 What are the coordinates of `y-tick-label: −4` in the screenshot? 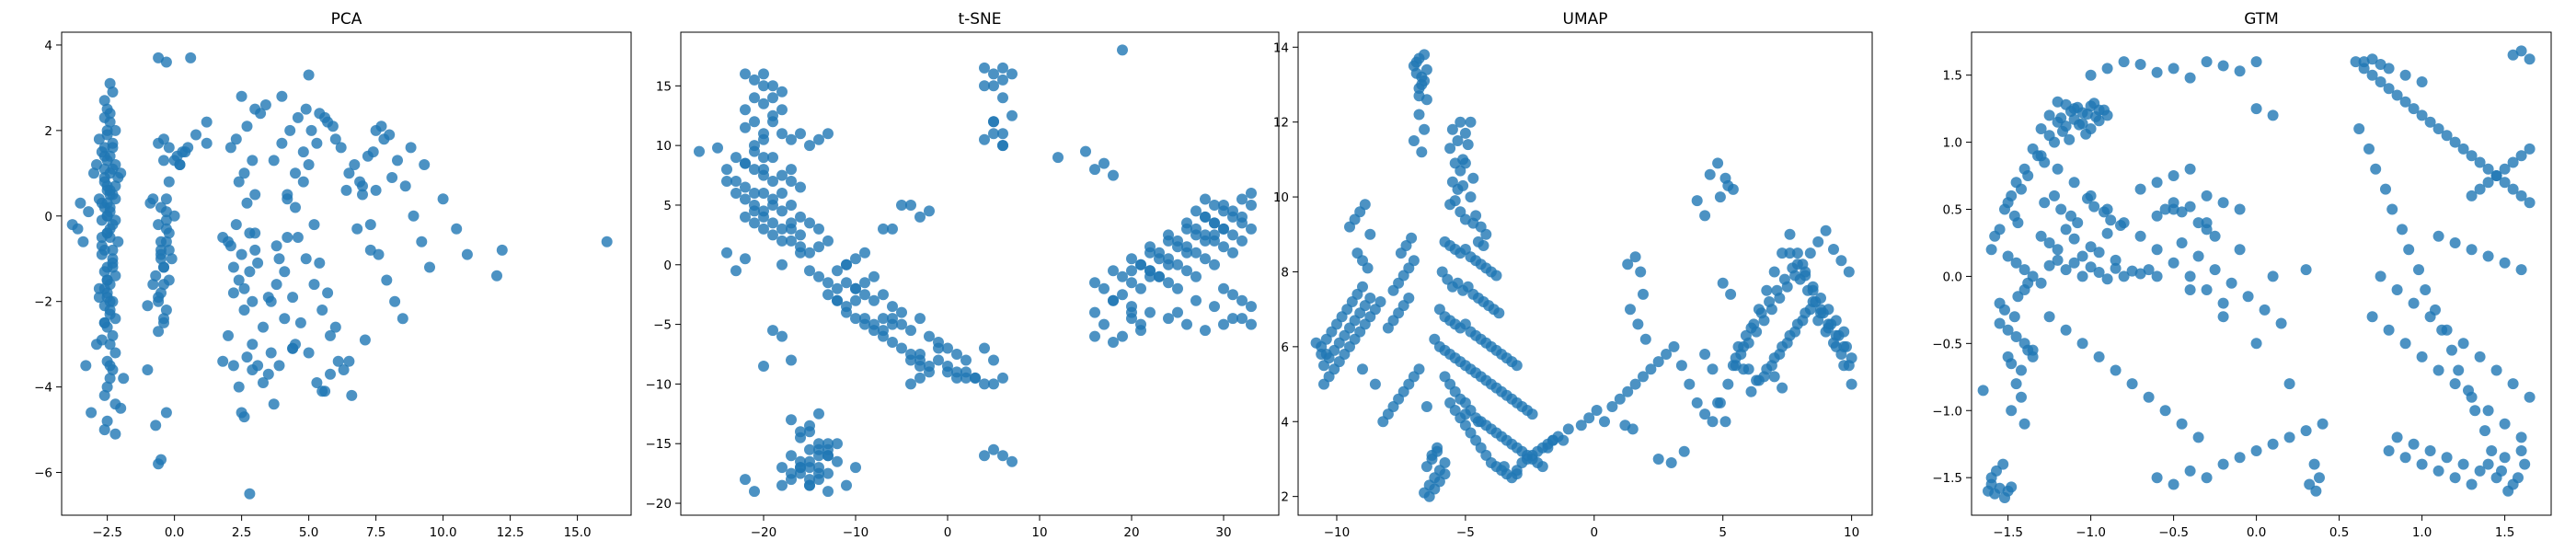 It's located at (43, 388).